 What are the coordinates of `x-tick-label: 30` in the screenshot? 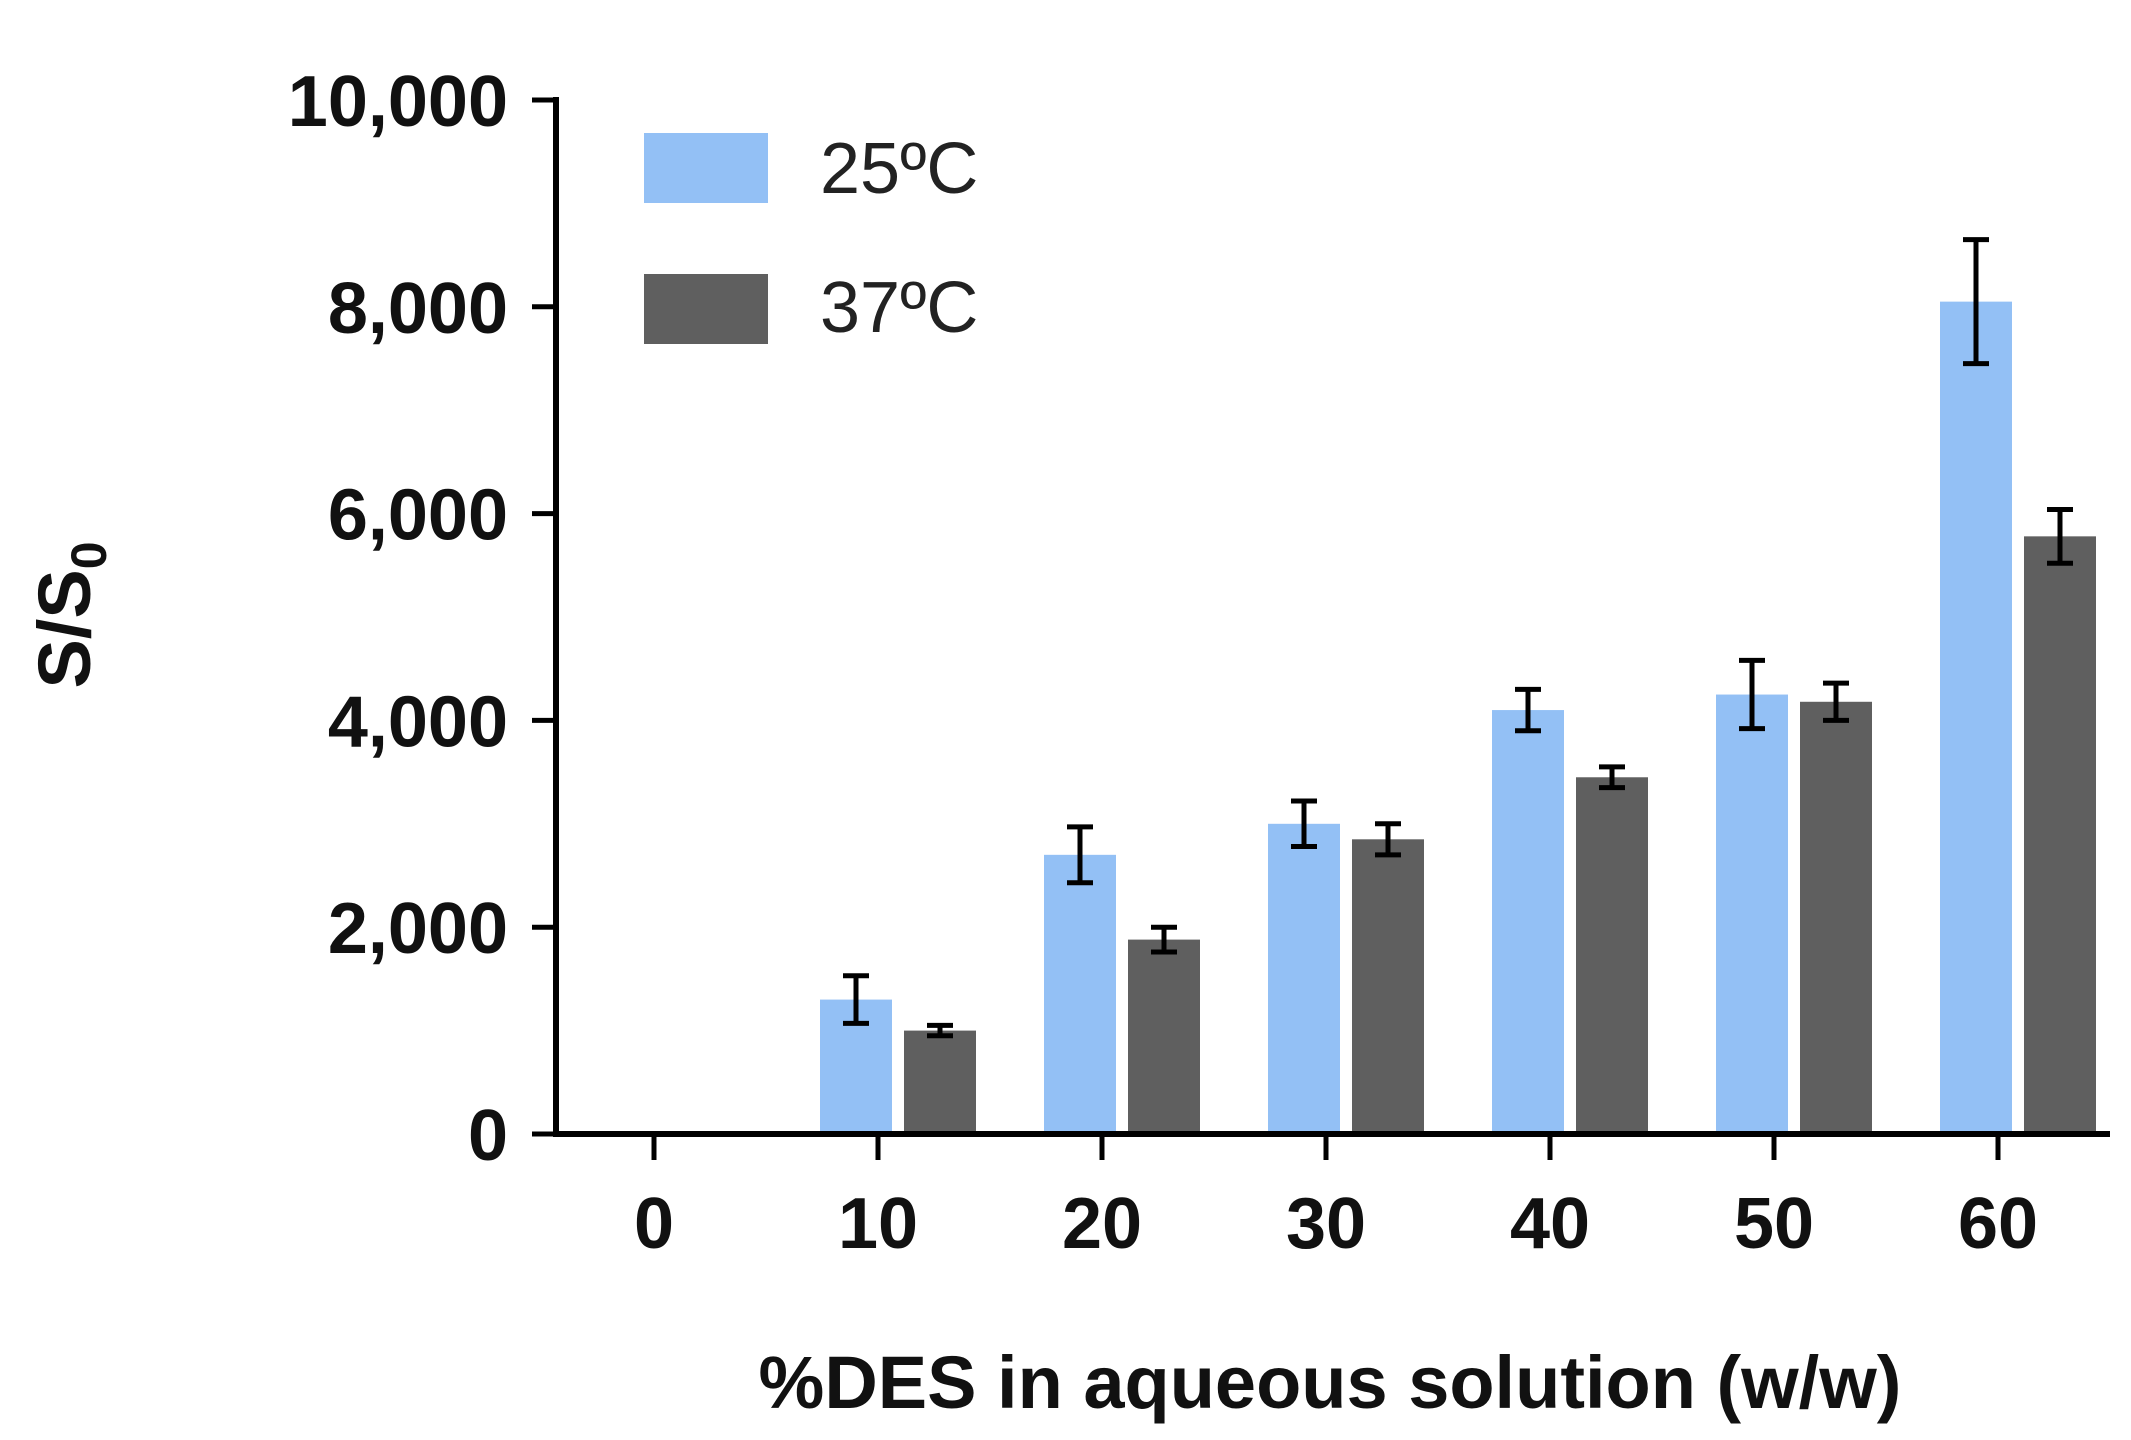 It's located at (1326, 1224).